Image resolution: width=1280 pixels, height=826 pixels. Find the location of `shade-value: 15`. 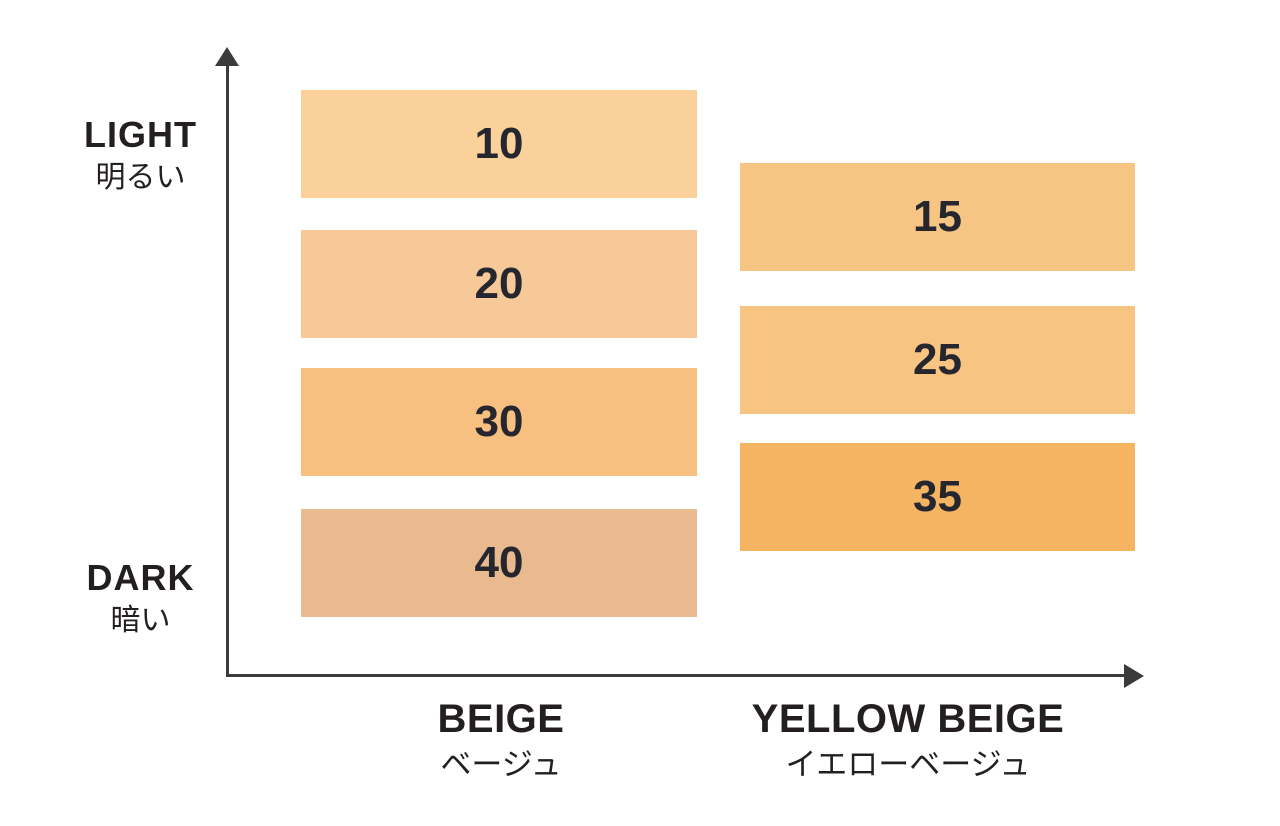

shade-value: 15 is located at coordinates (937, 216).